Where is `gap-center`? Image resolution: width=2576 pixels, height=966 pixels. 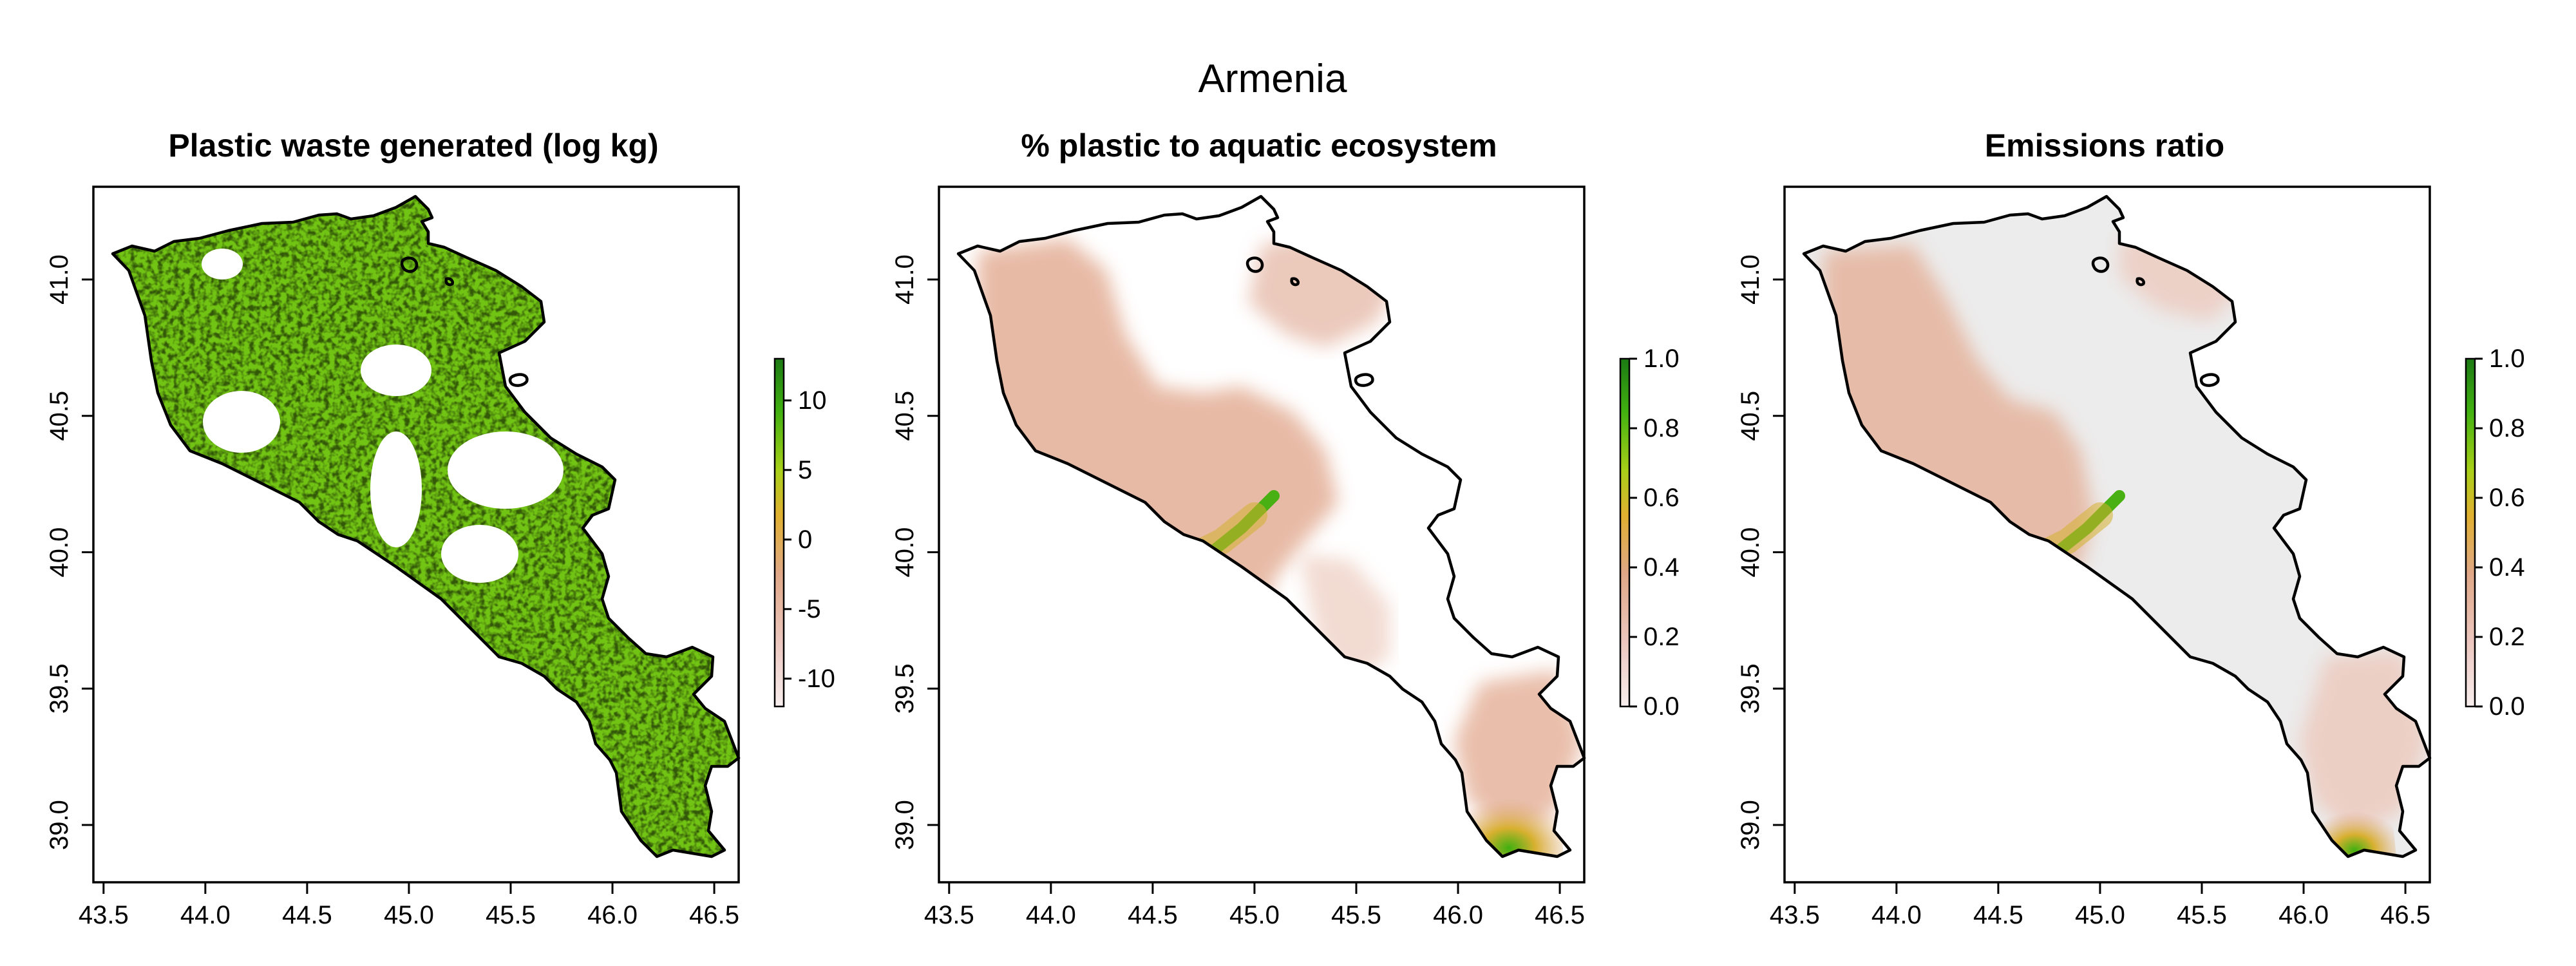 gap-center is located at coordinates (396, 370).